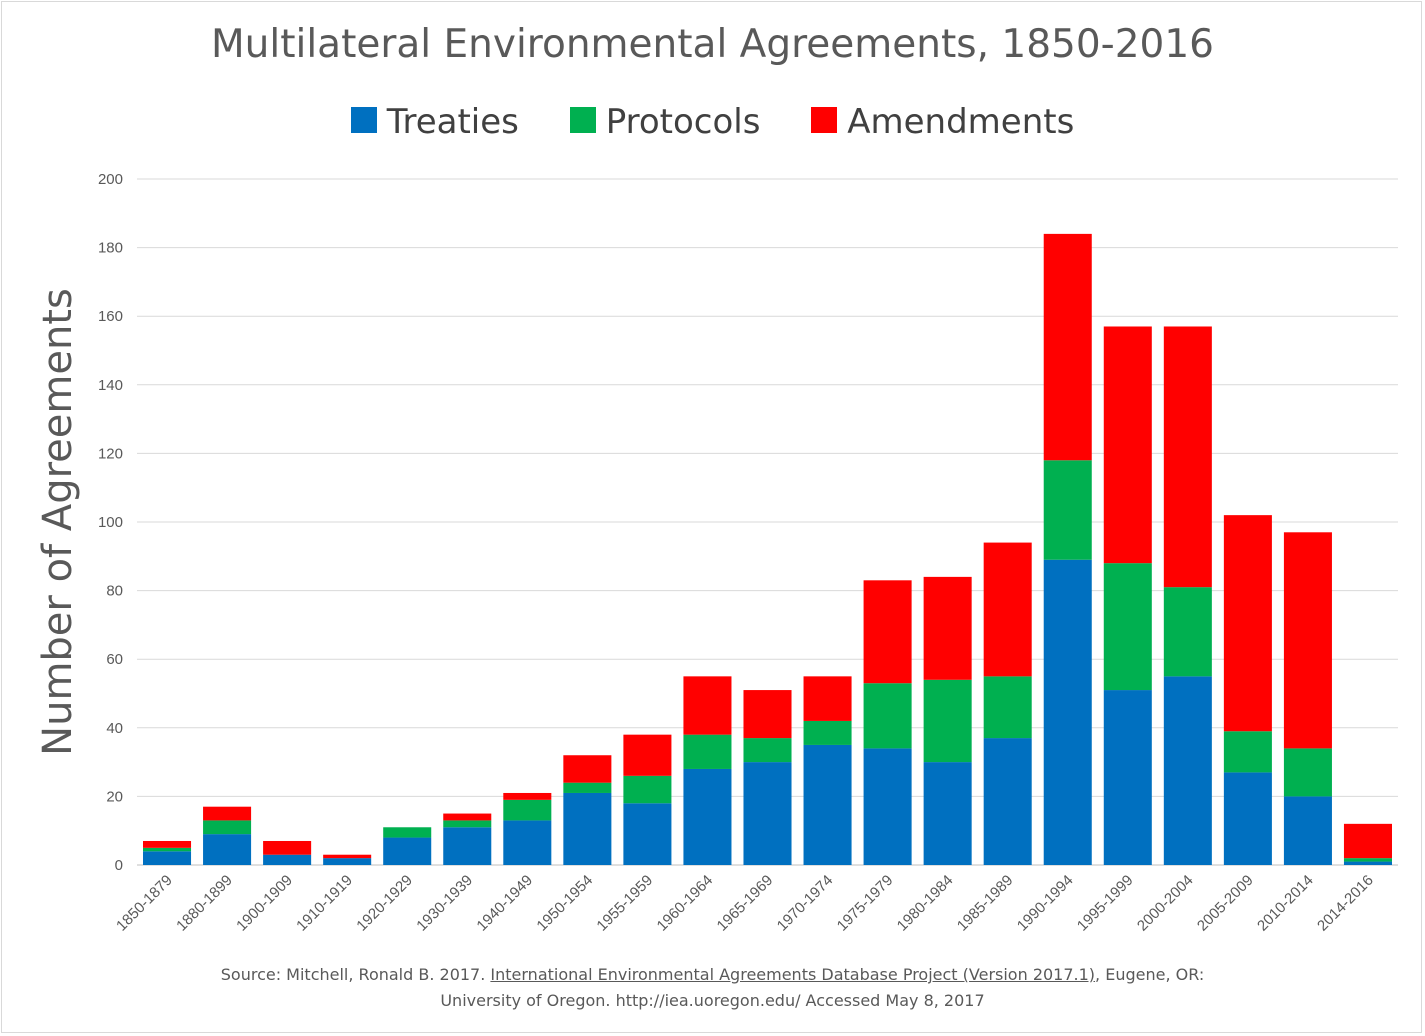 This screenshot has height=1036, width=1425. Describe the element at coordinates (114, 591) in the screenshot. I see `y-tick-label: 80` at that location.